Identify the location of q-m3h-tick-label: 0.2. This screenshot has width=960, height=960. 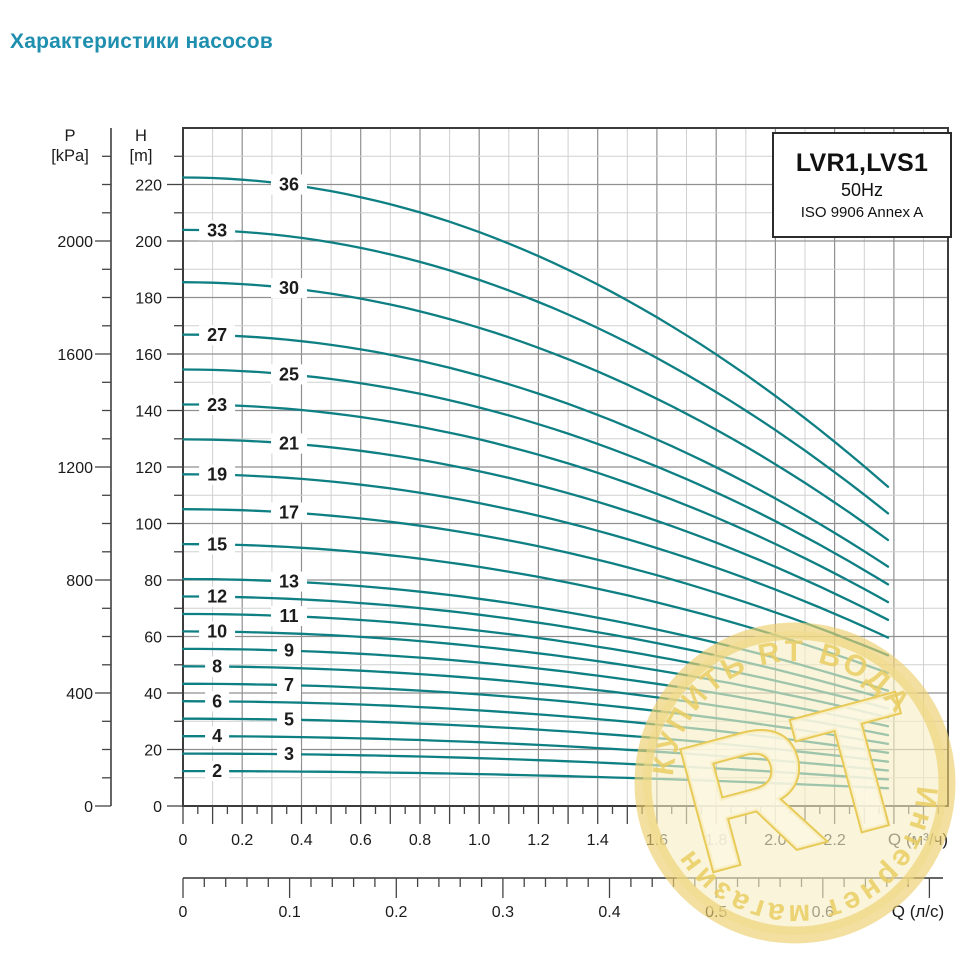
(242, 840).